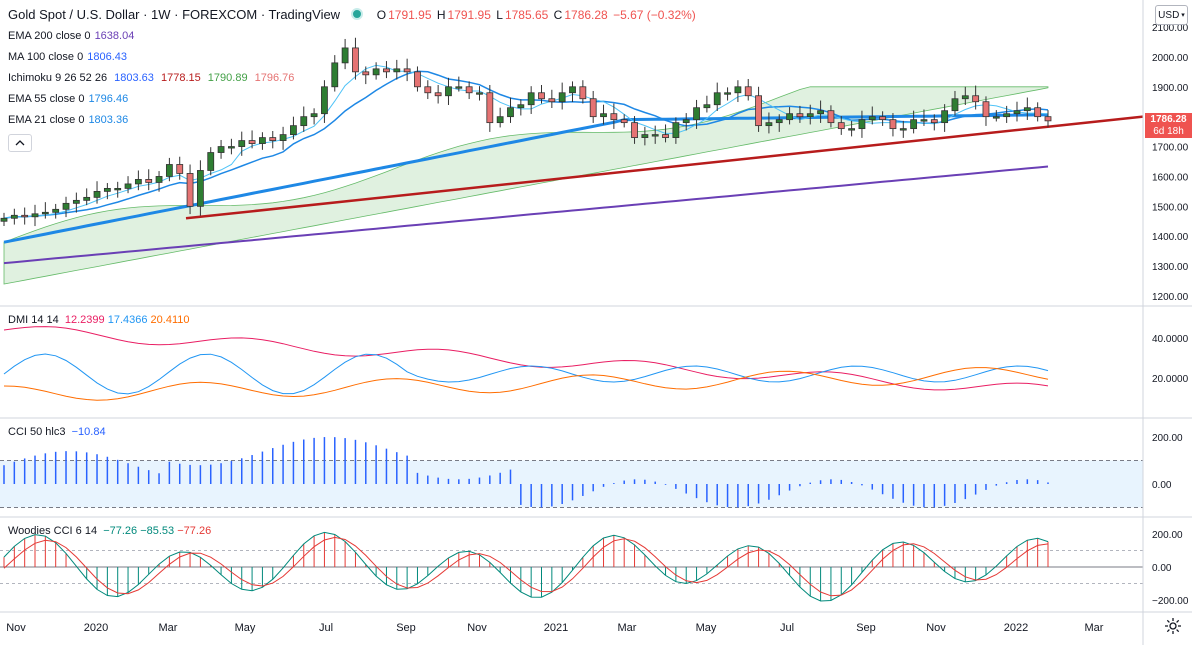  What do you see at coordinates (1162, 568) in the screenshot?
I see `woodies-tick-label: 0.00` at bounding box center [1162, 568].